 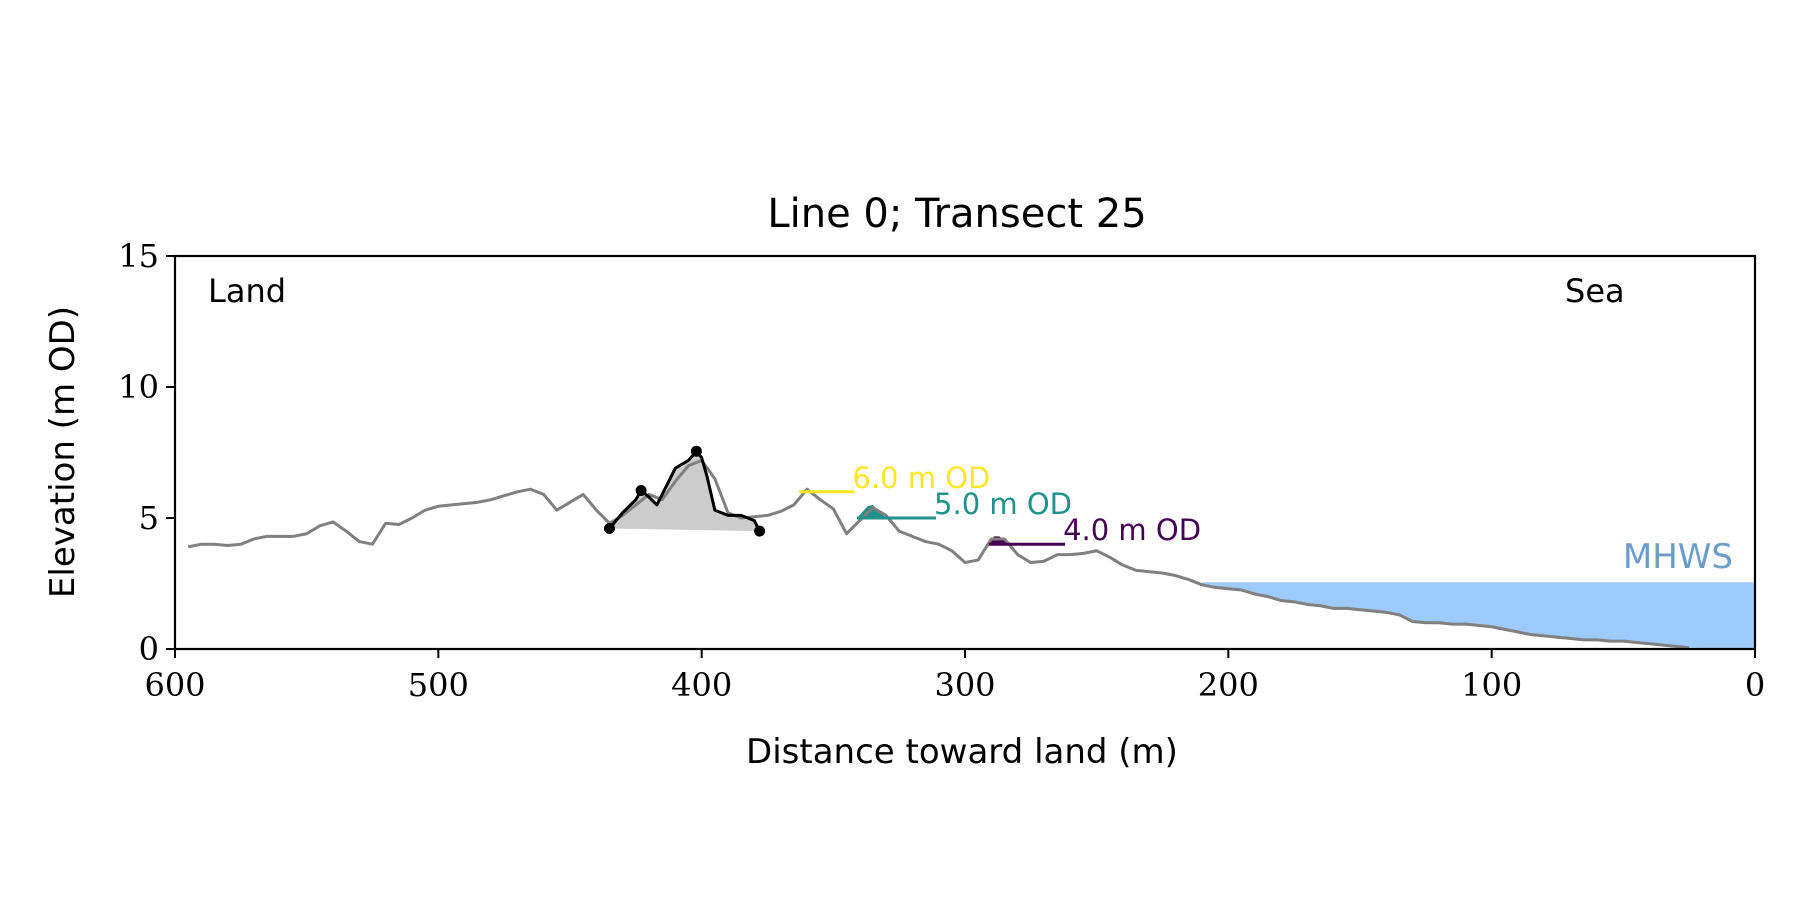 What do you see at coordinates (174, 685) in the screenshot?
I see `x-tick-label-0: 600` at bounding box center [174, 685].